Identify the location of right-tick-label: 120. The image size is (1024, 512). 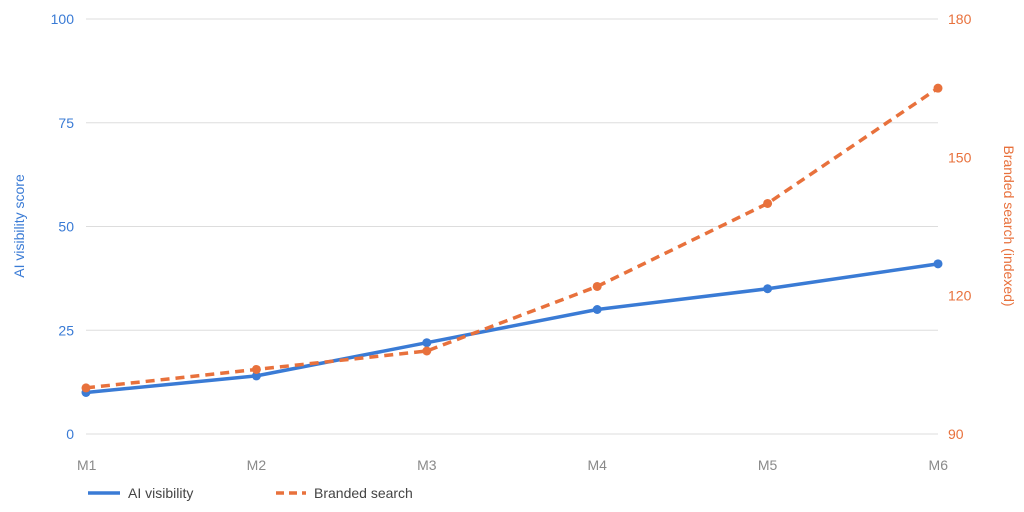
(960, 296).